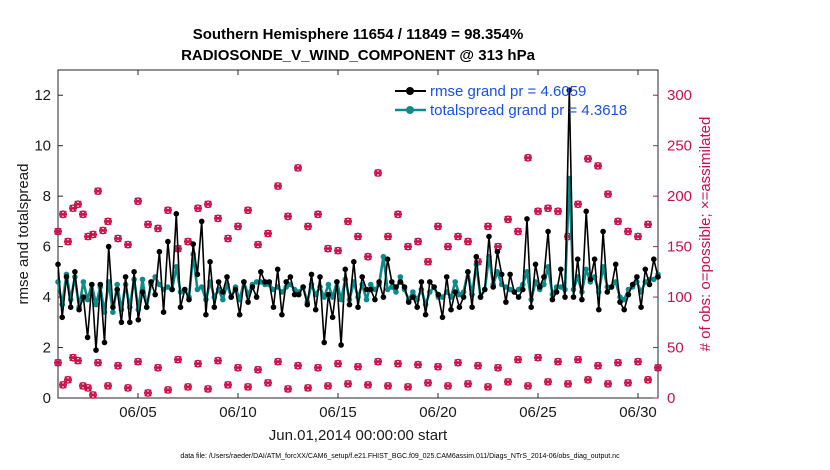  I want to click on x-tick-label: 06/30, so click(638, 412).